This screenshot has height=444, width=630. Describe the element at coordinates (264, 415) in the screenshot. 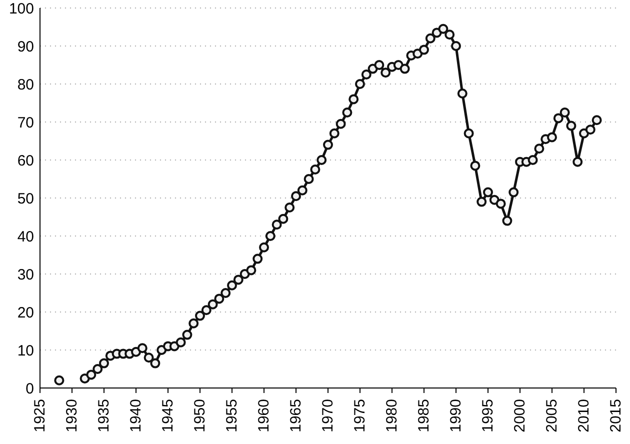

I see `x-tick-label: 1960` at that location.